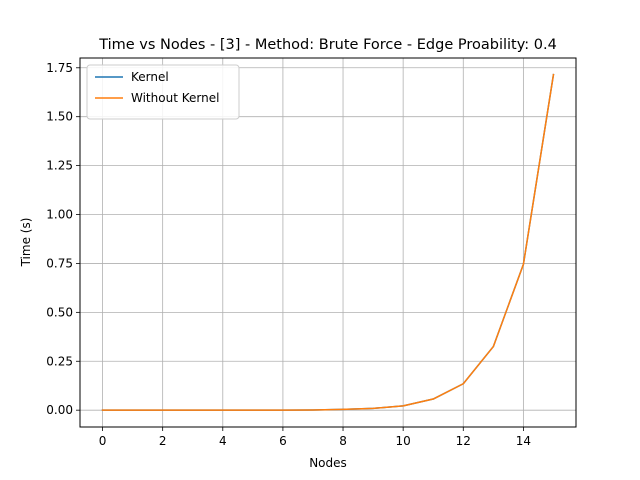 This screenshot has height=480, width=640. I want to click on x-axis-label: Nodes, so click(328, 463).